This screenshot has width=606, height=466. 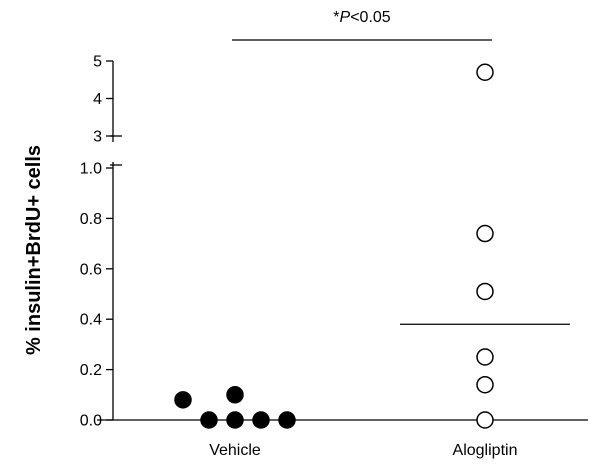 I want to click on y-tick-label: 0.4, so click(x=91, y=320).